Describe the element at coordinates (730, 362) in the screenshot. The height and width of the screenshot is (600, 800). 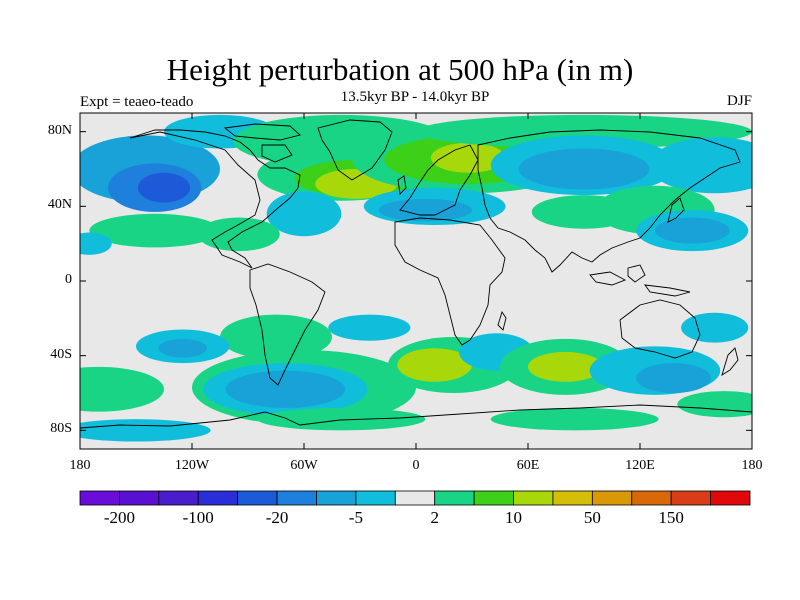
I see `coastline-new-zealand` at that location.